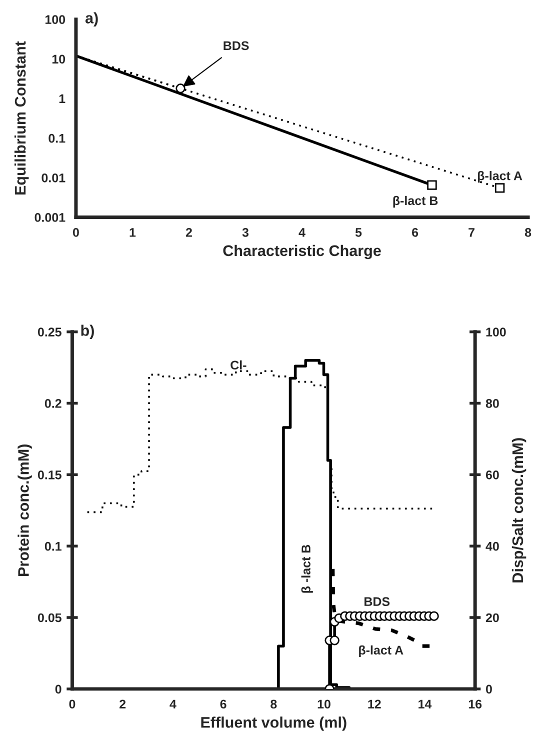 This screenshot has width=535, height=744. Describe the element at coordinates (50, 217) in the screenshot. I see `y-tick-label: 0.001` at that location.